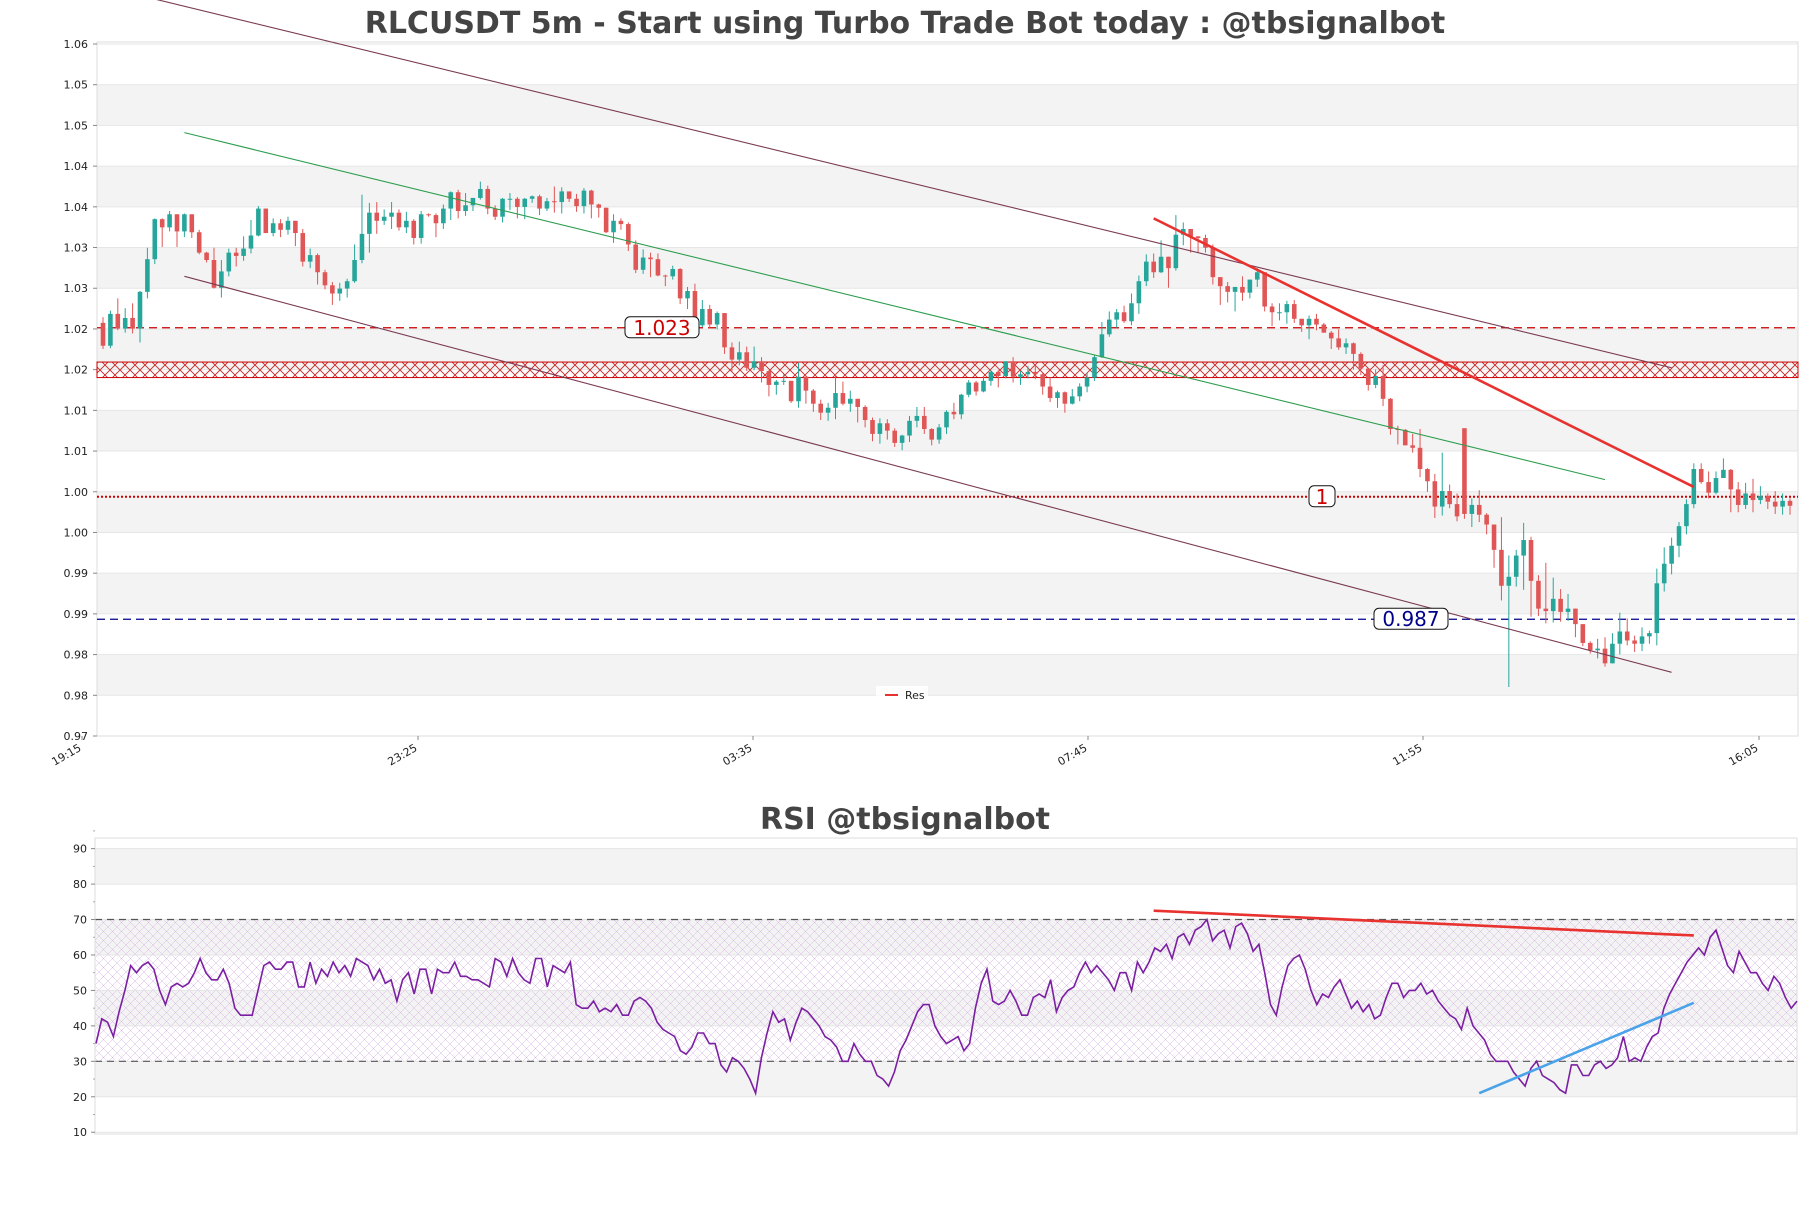  Describe the element at coordinates (80, 1026) in the screenshot. I see `rsi-y-tick-label: 40` at that location.